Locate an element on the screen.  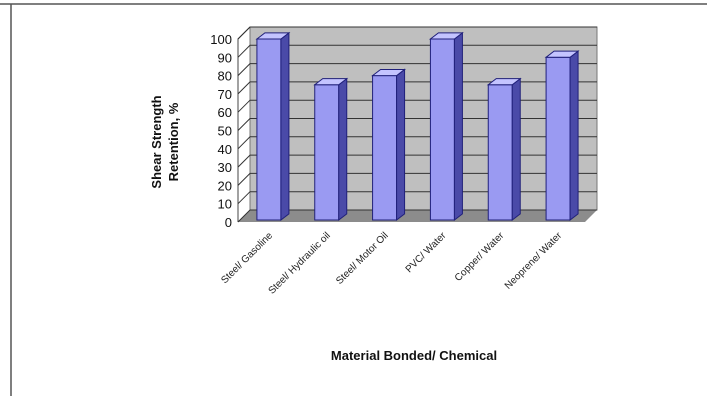
y-tick-label: 80 is located at coordinates (225, 76).